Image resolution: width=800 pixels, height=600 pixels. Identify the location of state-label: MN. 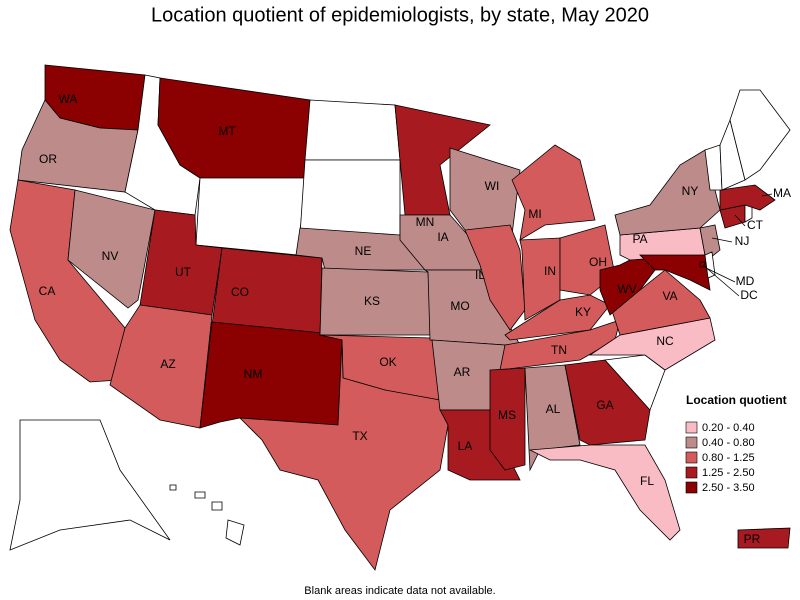
(425, 222).